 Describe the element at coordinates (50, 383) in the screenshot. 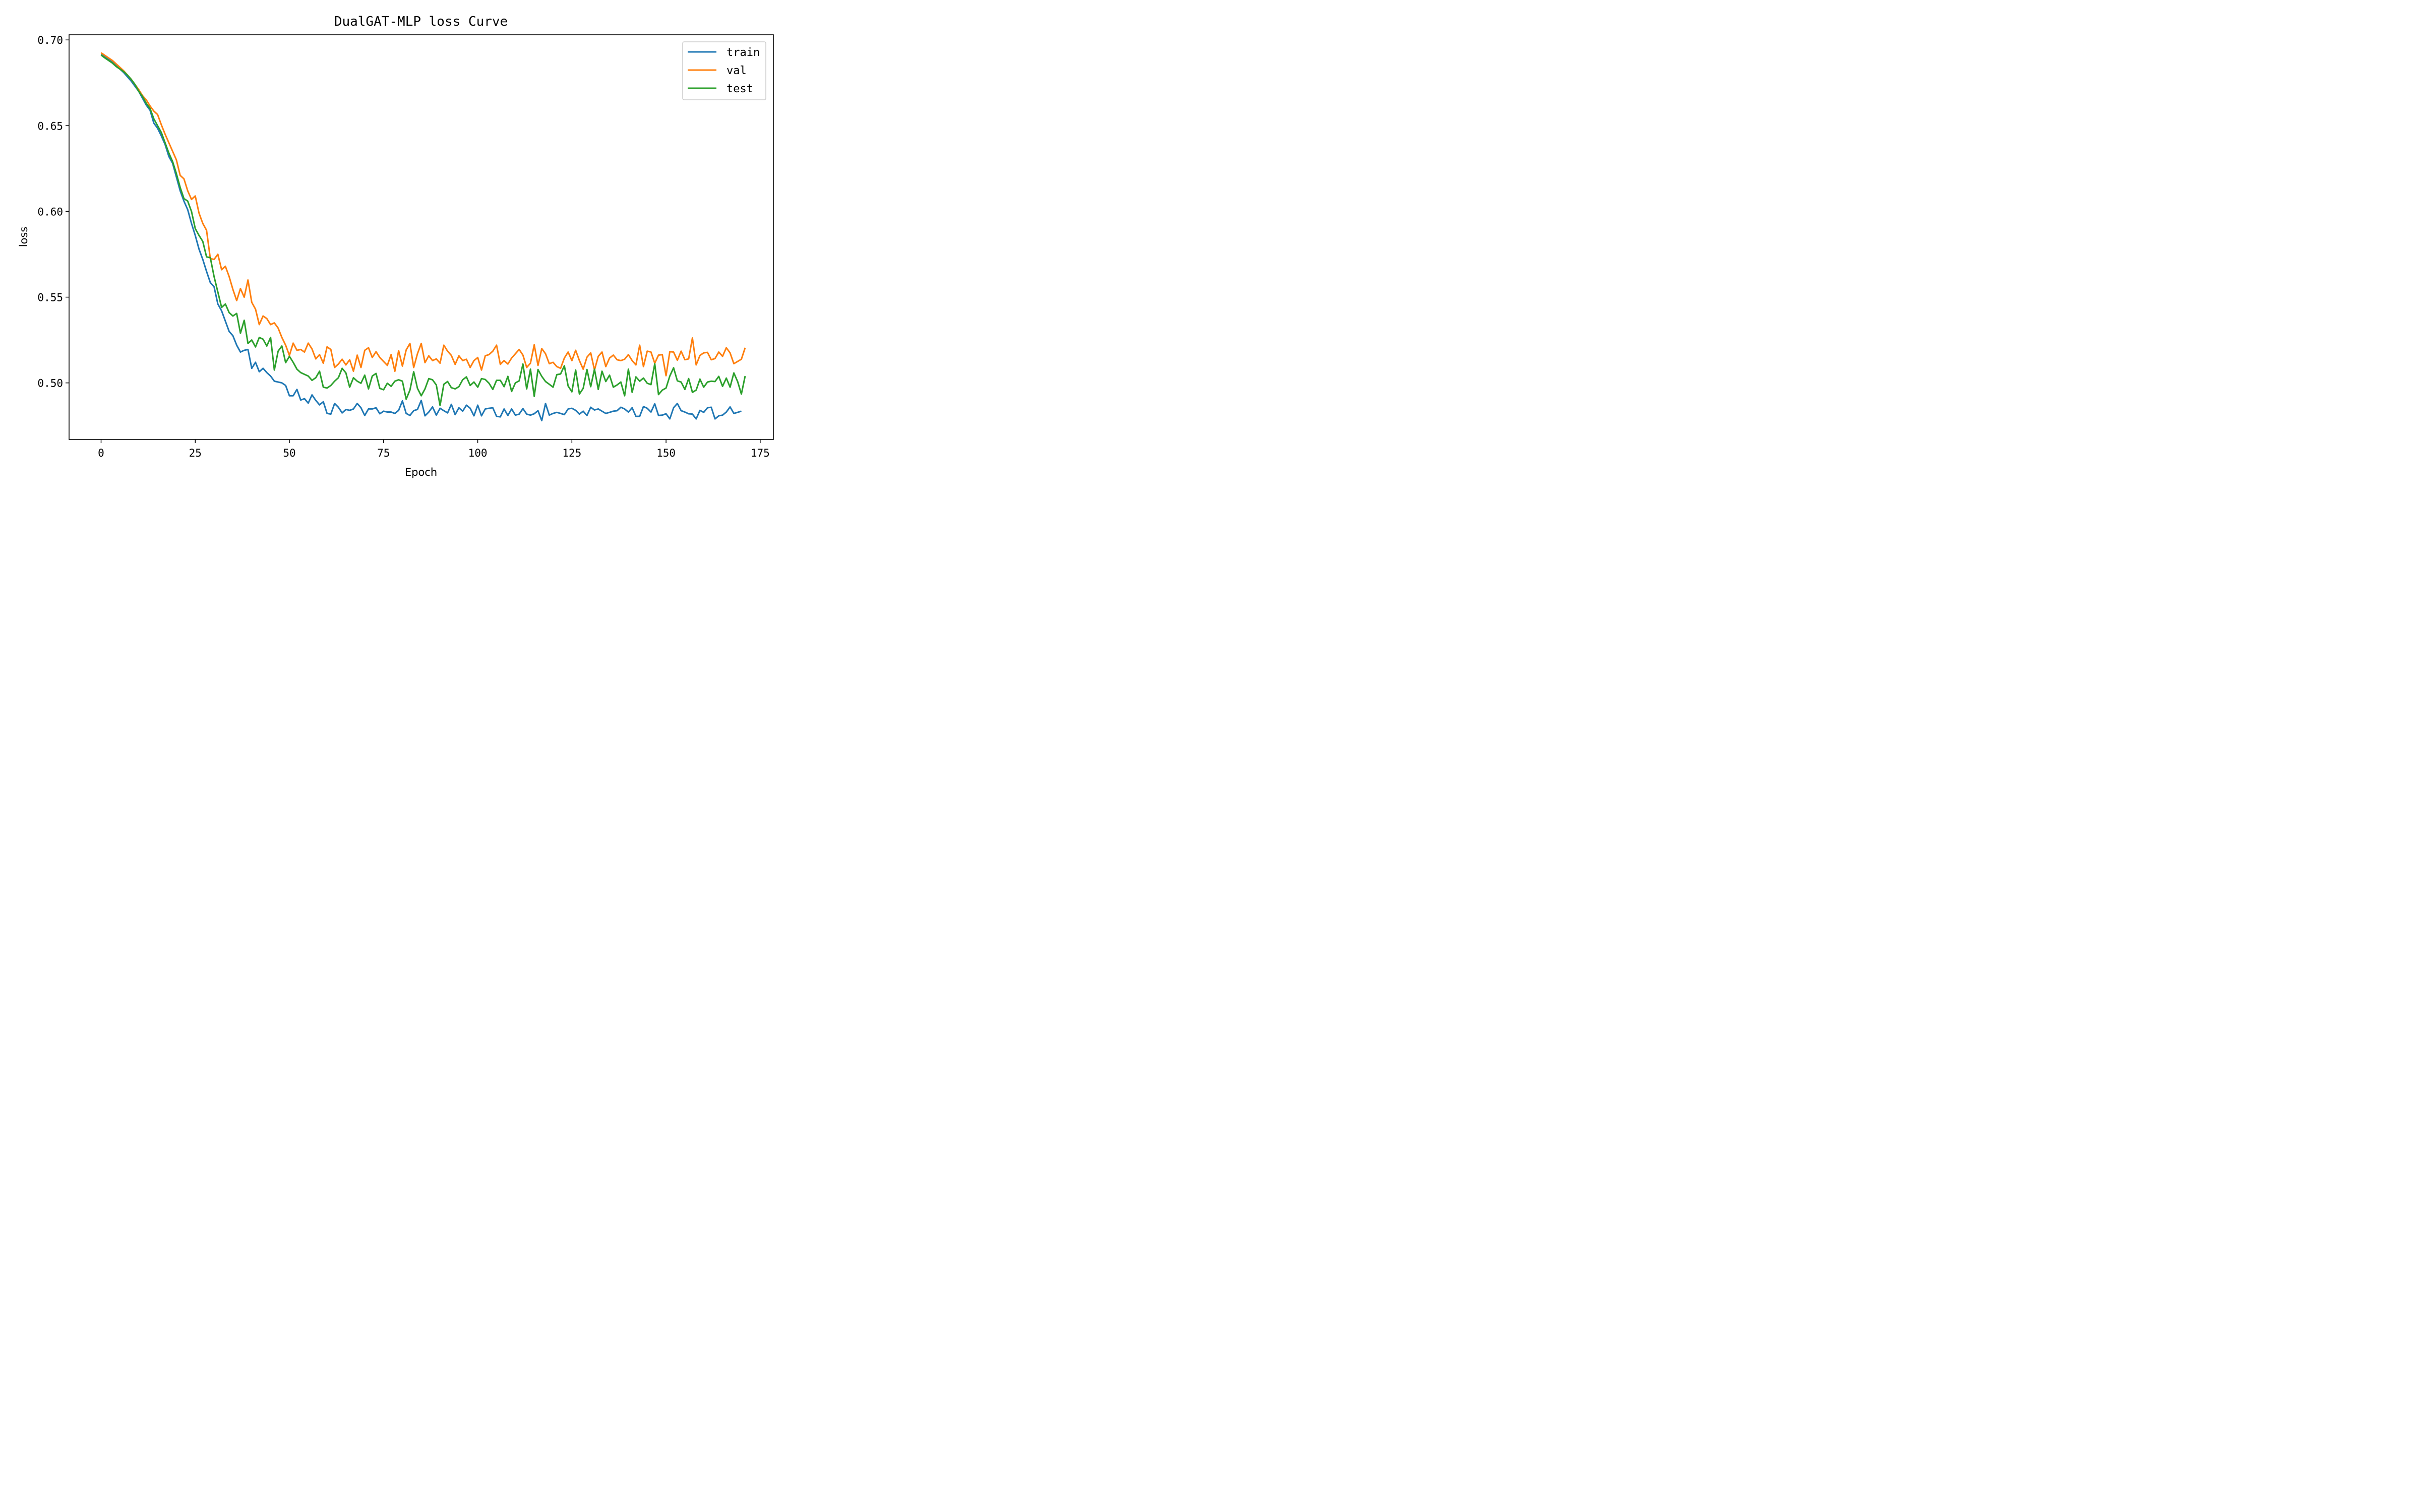

I see `y-tick-label: 0.50` at that location.